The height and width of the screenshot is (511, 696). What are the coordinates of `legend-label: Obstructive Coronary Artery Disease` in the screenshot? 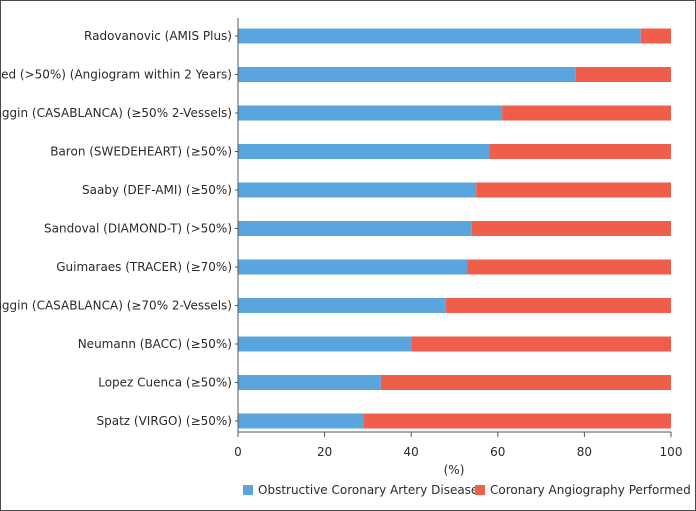 It's located at (368, 490).